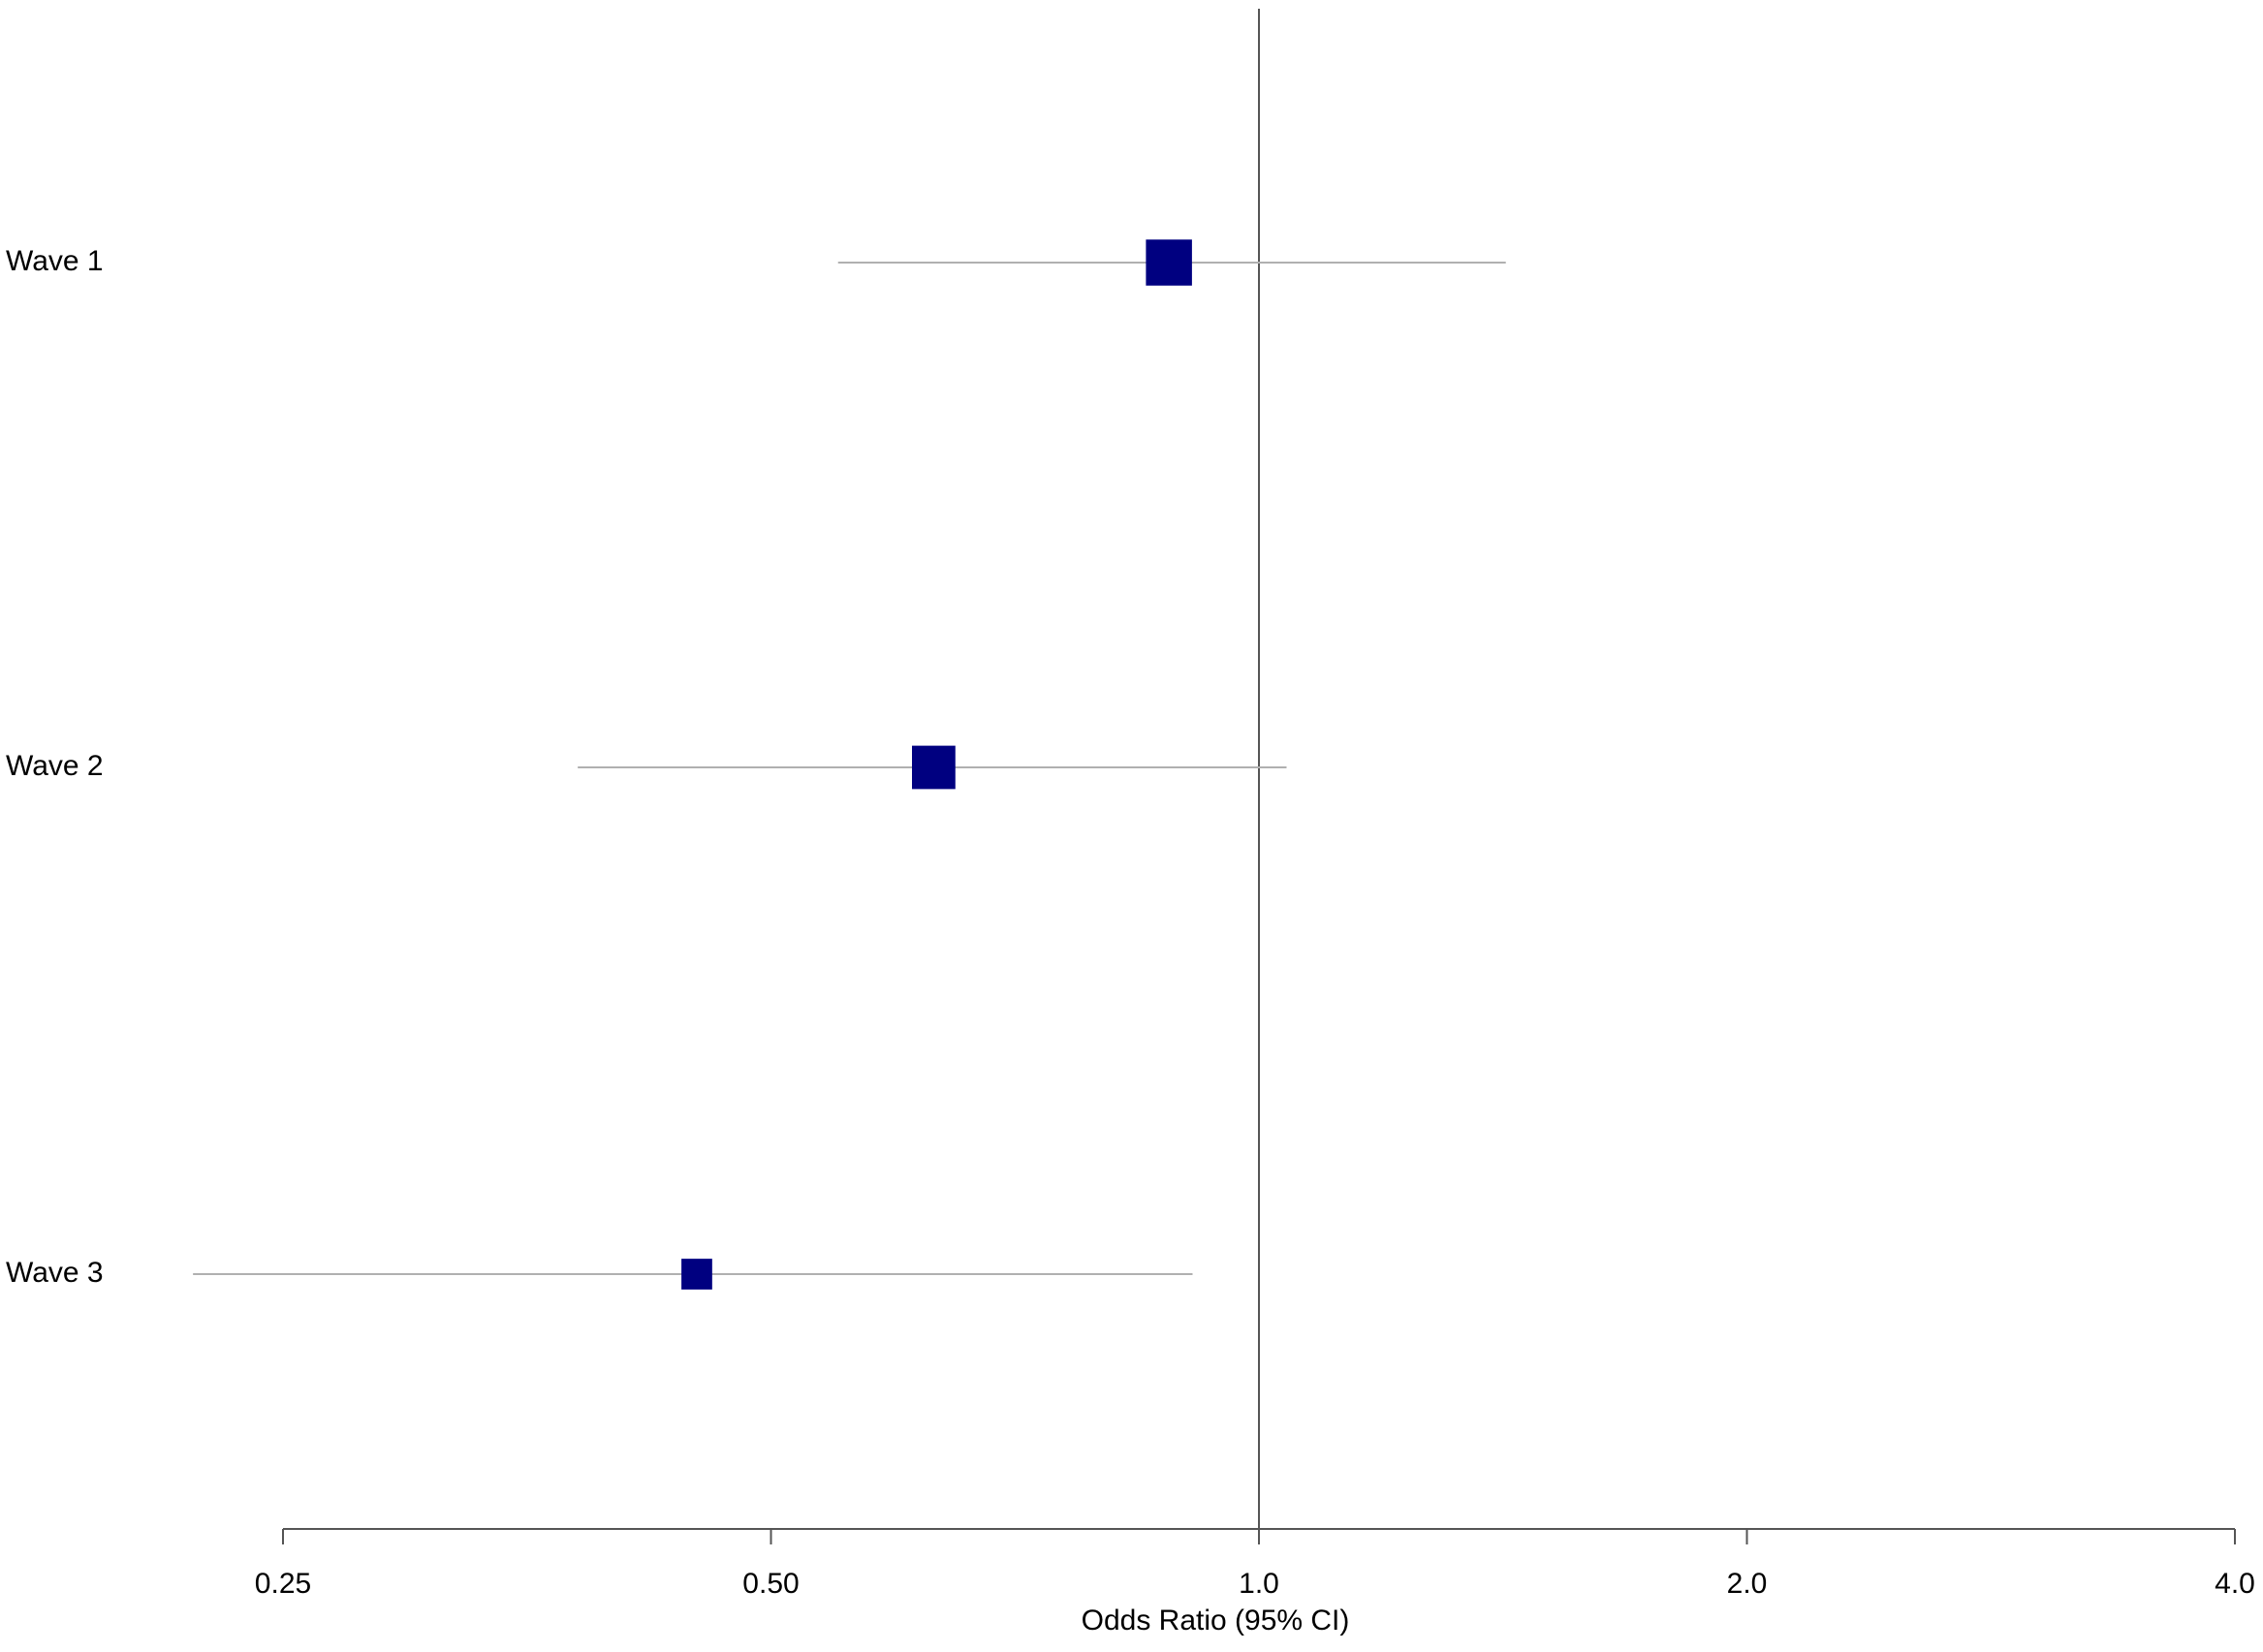 This screenshot has width=2263, height=1652. Describe the element at coordinates (55, 766) in the screenshot. I see `row-label: Wave 2` at that location.